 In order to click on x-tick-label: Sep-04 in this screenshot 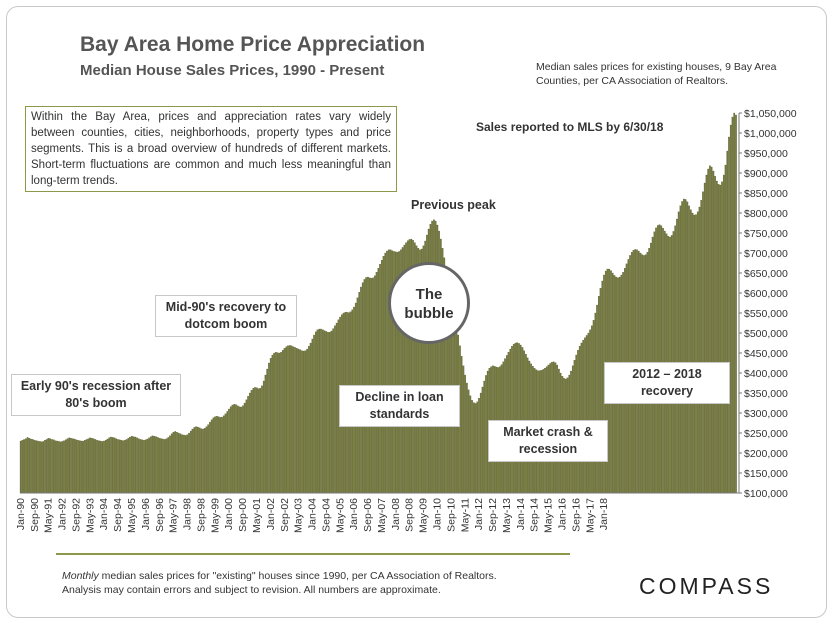, I will do `click(326, 515)`.